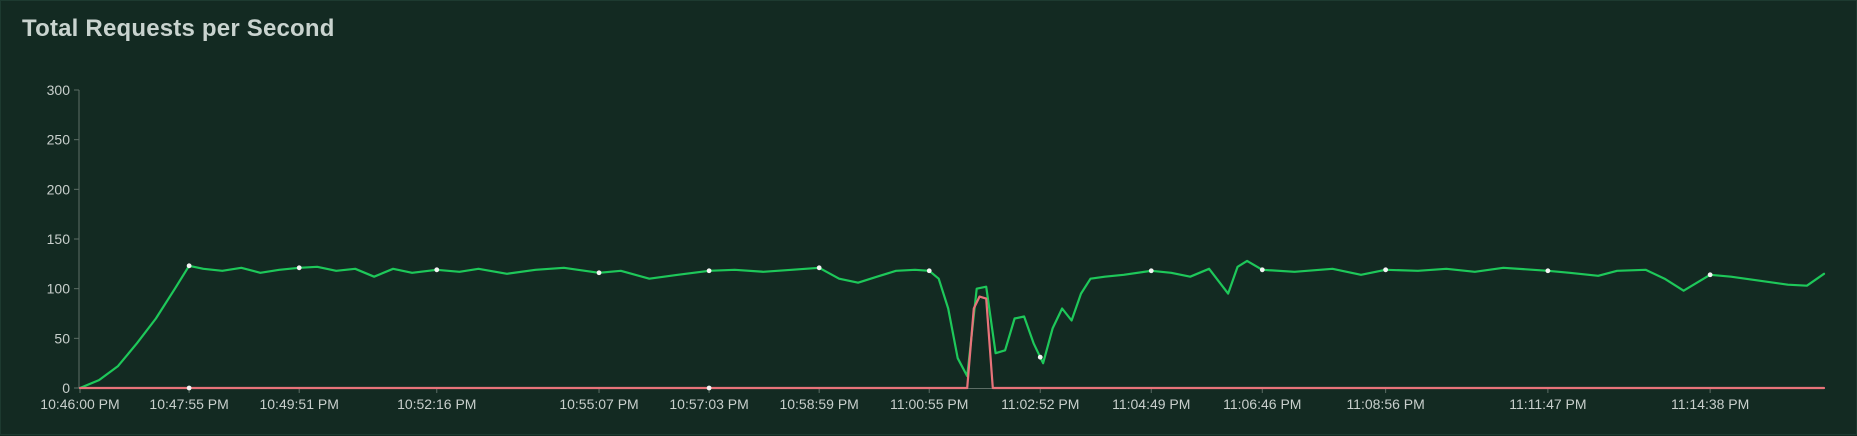 The image size is (1857, 436). Describe the element at coordinates (188, 404) in the screenshot. I see `x-tick-label: 10:47:55 PM` at that location.